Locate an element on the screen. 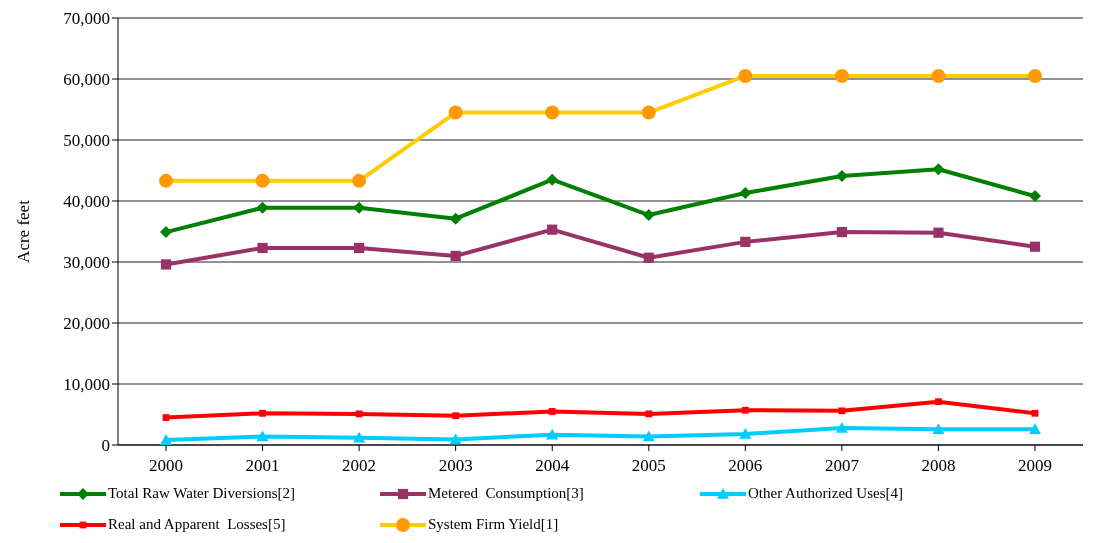 The image size is (1097, 543). x-tick-label: 2004 is located at coordinates (552, 466).